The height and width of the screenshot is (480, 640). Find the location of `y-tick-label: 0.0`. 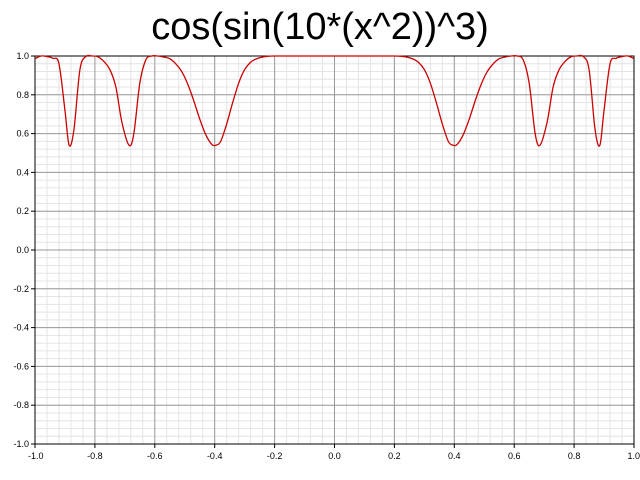

y-tick-label: 0.0 is located at coordinates (22, 250).